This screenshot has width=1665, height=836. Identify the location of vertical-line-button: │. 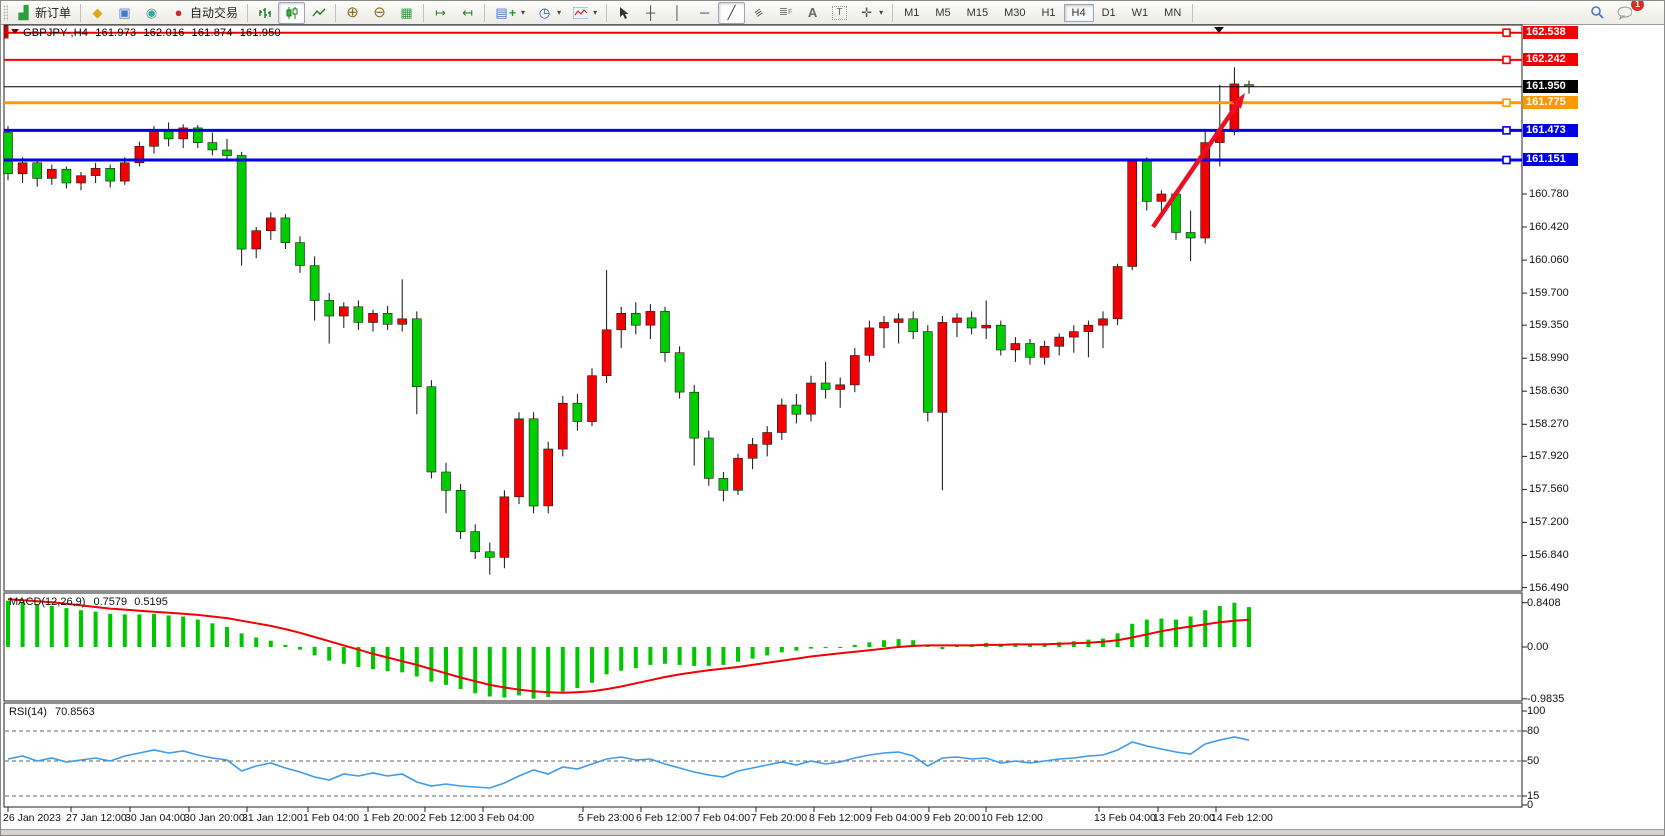
(677, 13).